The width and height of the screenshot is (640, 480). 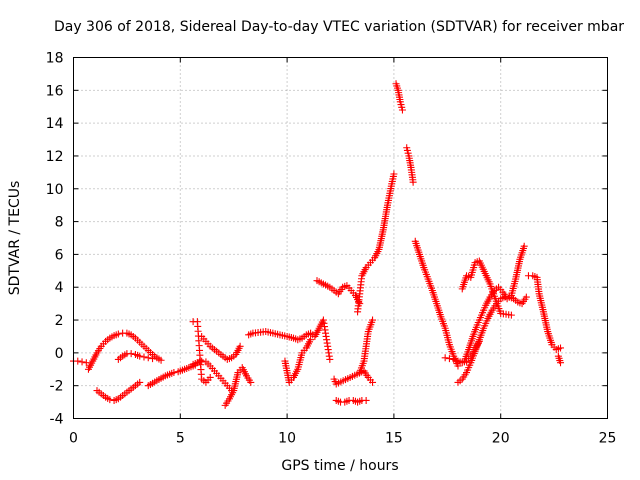 I want to click on y-tick-label: 18, so click(x=55, y=59).